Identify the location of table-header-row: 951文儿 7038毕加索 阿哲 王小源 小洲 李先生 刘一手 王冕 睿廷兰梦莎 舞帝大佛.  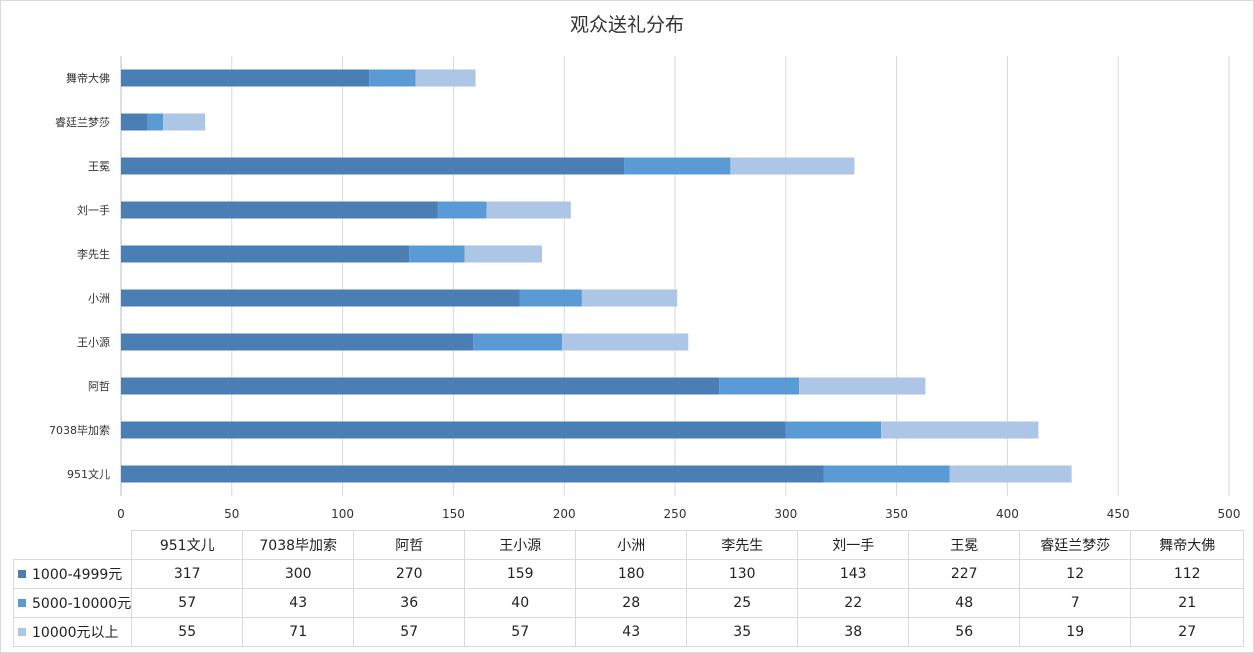
(629, 545).